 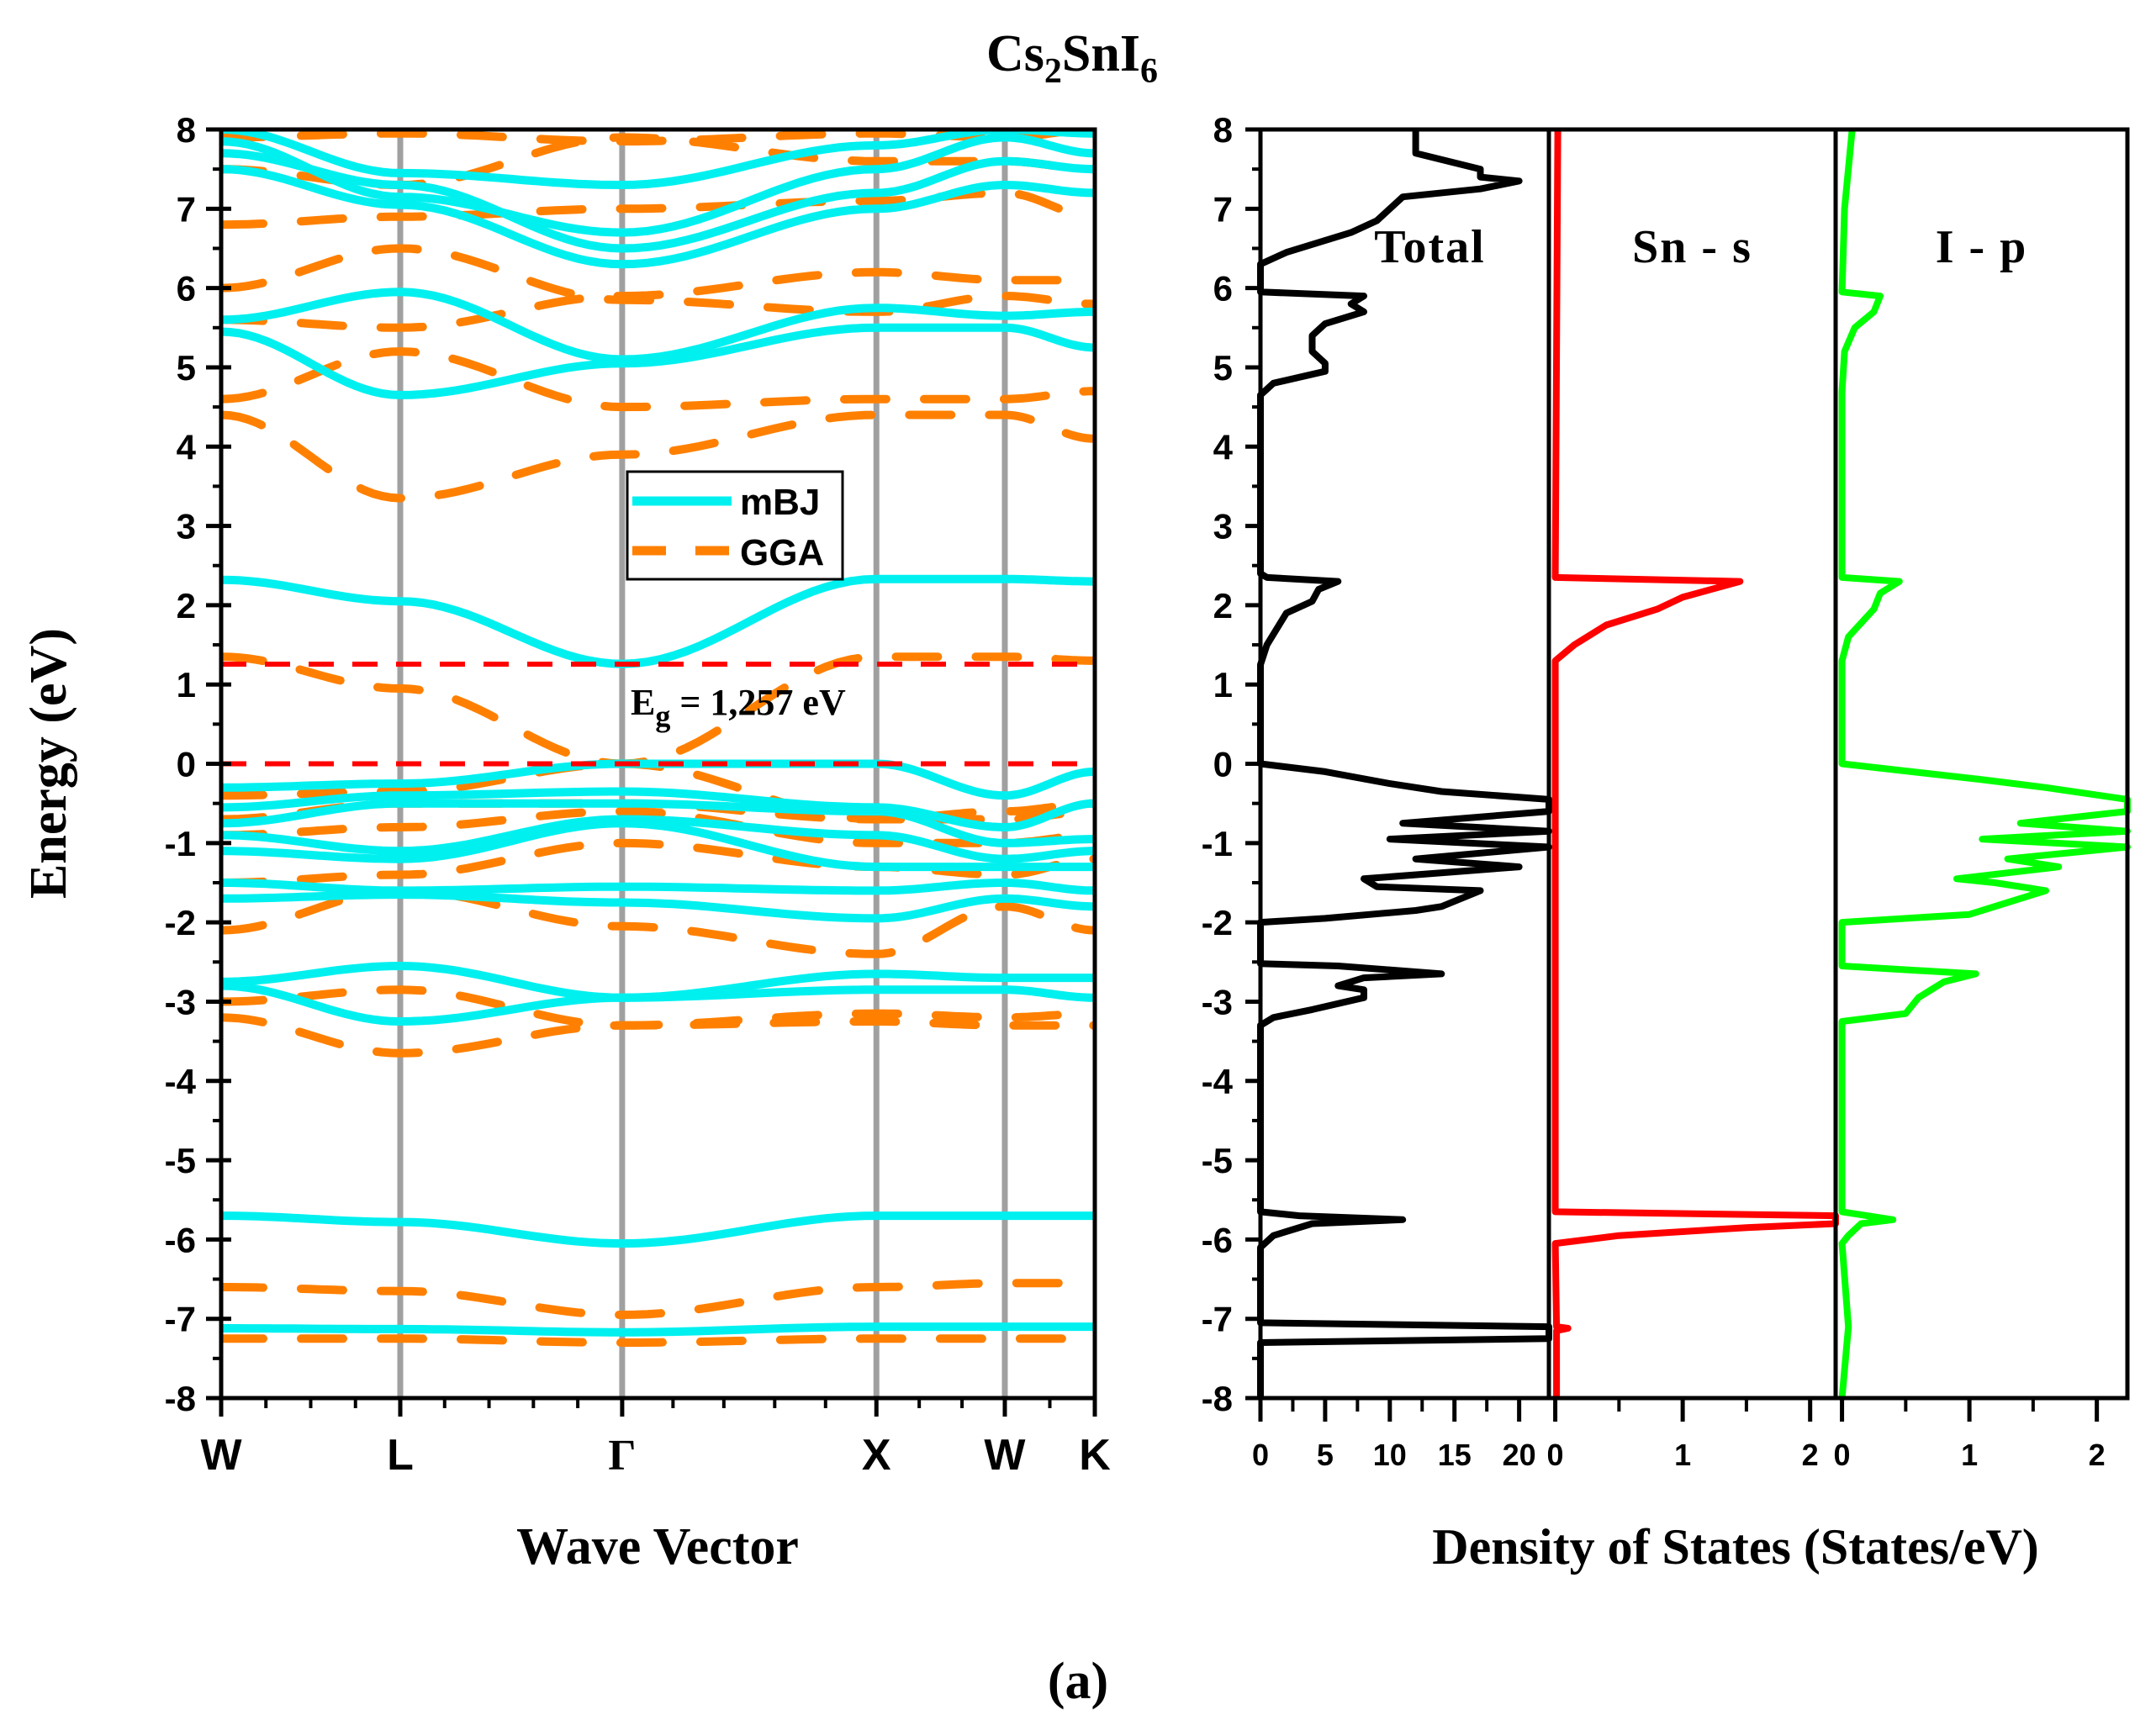 I want to click on y-tick-label: -4, so click(x=181, y=1081).